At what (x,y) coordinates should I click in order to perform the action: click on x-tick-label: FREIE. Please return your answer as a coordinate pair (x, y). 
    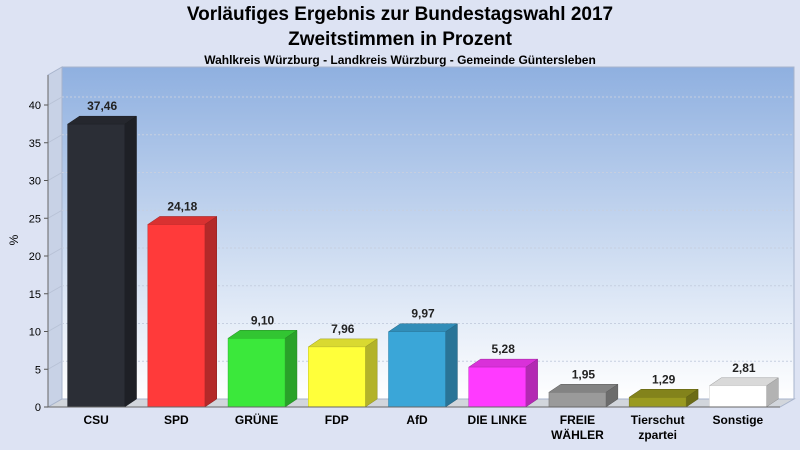
    Looking at the image, I should click on (577, 420).